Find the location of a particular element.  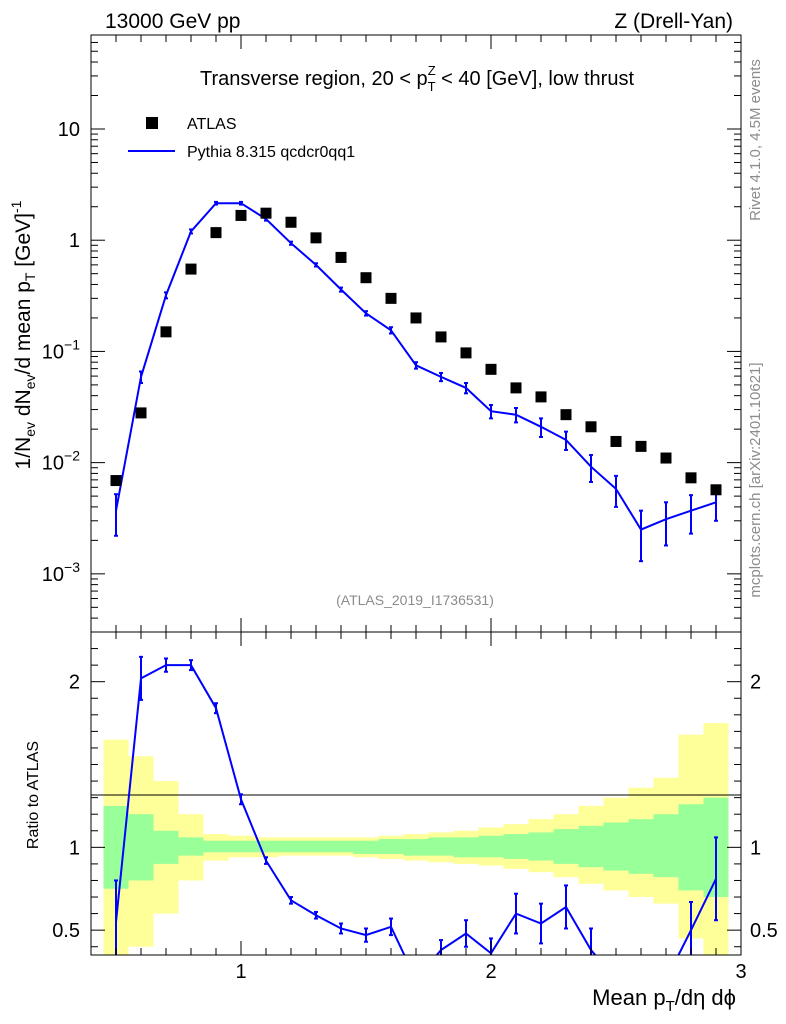

x-tick-labels: 1 2 3 is located at coordinates (490, 972).